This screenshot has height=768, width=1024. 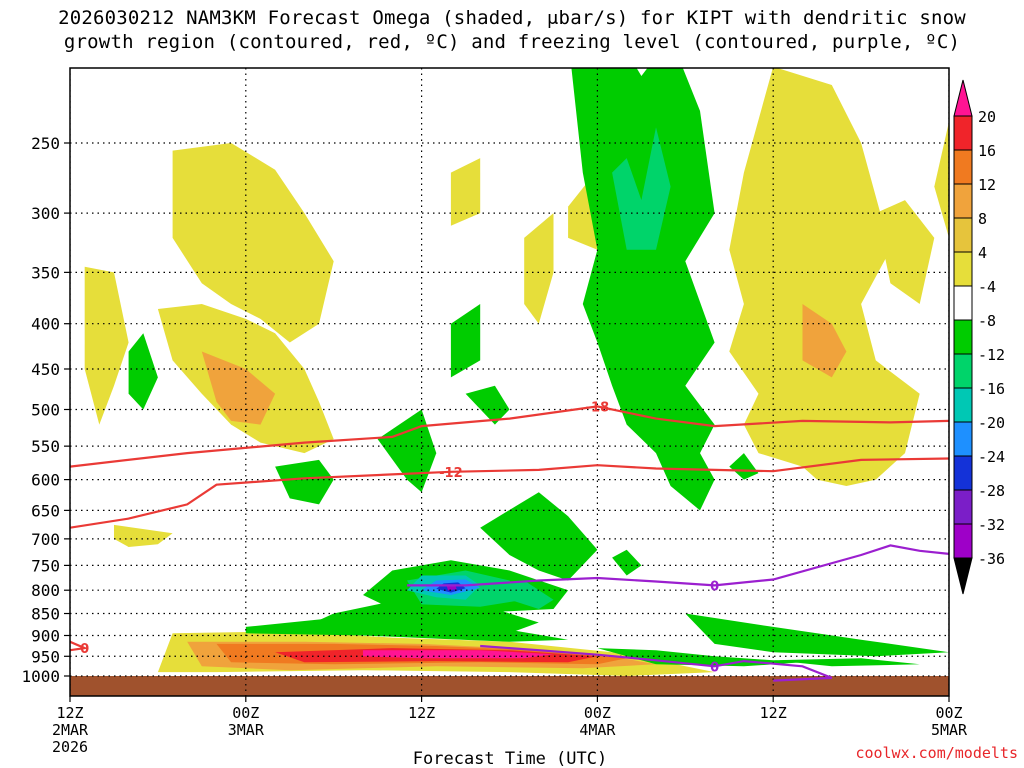 What do you see at coordinates (714, 586) in the screenshot?
I see `contour-label-2: 0` at bounding box center [714, 586].